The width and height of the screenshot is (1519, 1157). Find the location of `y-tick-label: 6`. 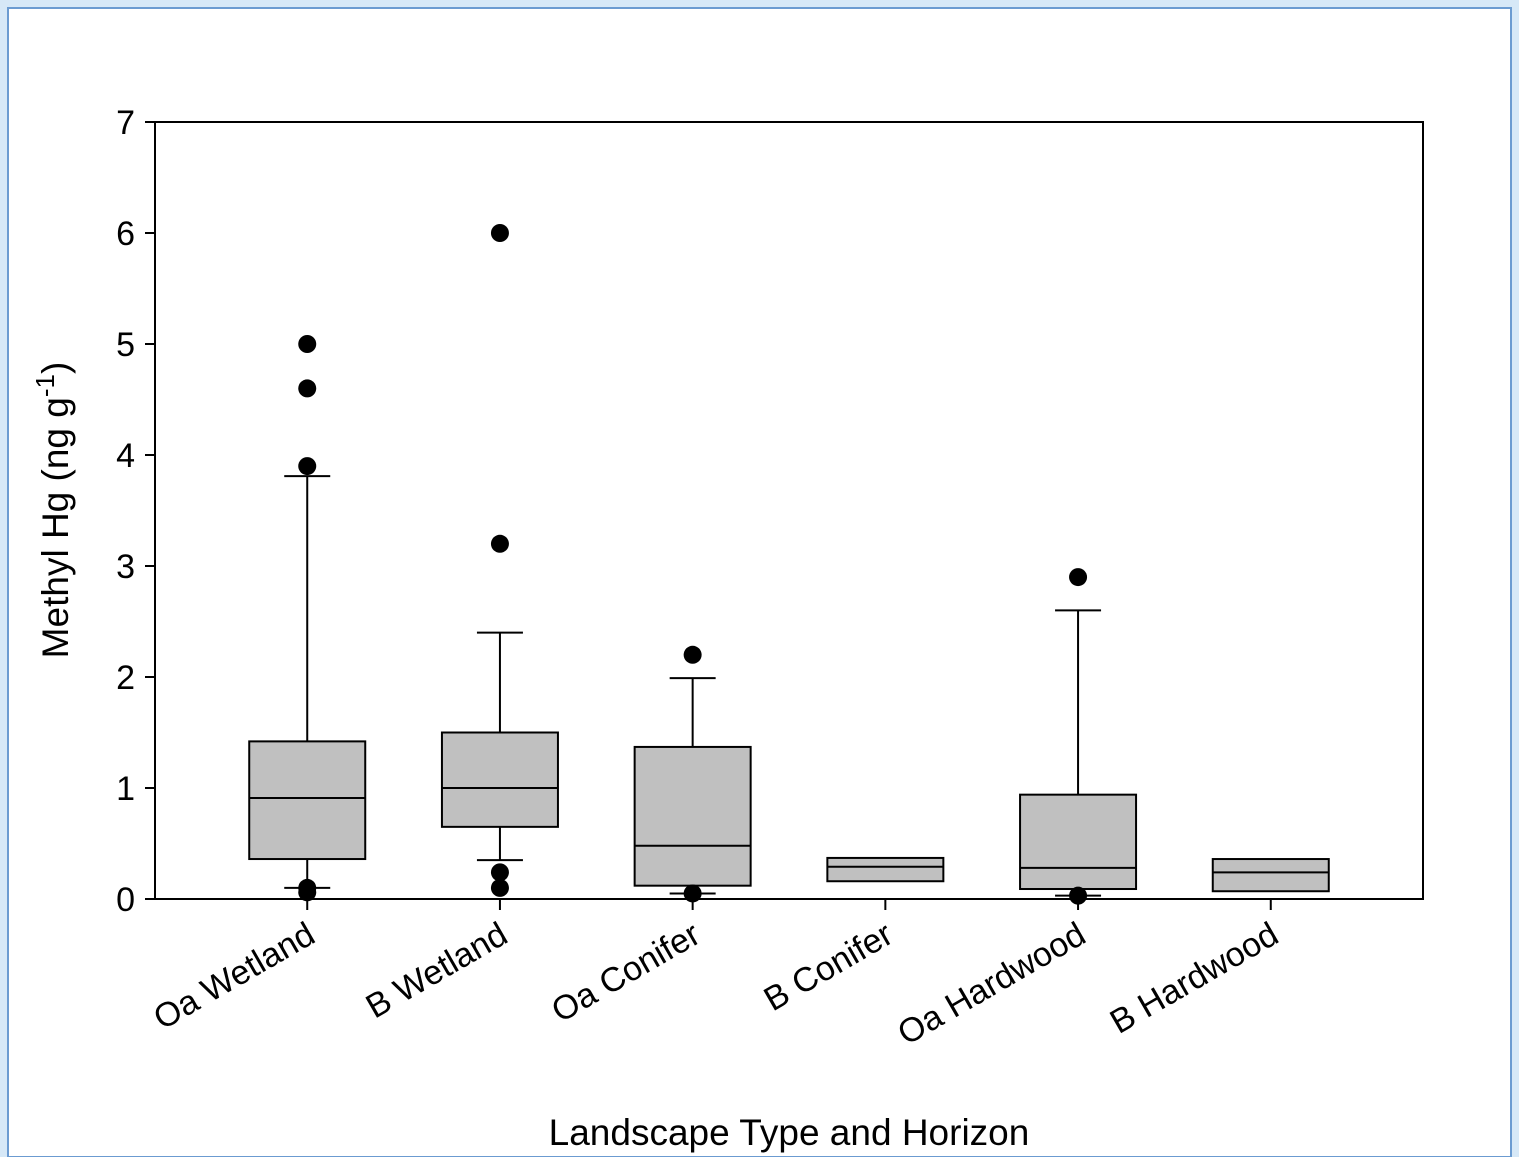

y-tick-label: 6 is located at coordinates (125, 234).